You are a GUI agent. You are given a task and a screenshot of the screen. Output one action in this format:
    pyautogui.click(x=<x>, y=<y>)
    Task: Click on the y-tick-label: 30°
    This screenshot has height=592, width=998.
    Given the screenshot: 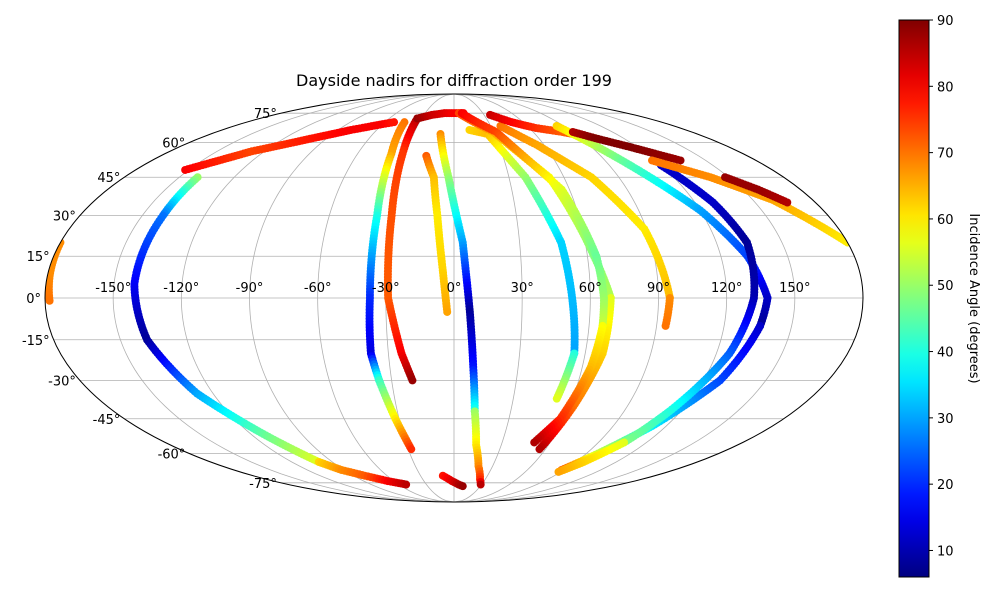 What is the action you would take?
    pyautogui.click(x=64, y=217)
    